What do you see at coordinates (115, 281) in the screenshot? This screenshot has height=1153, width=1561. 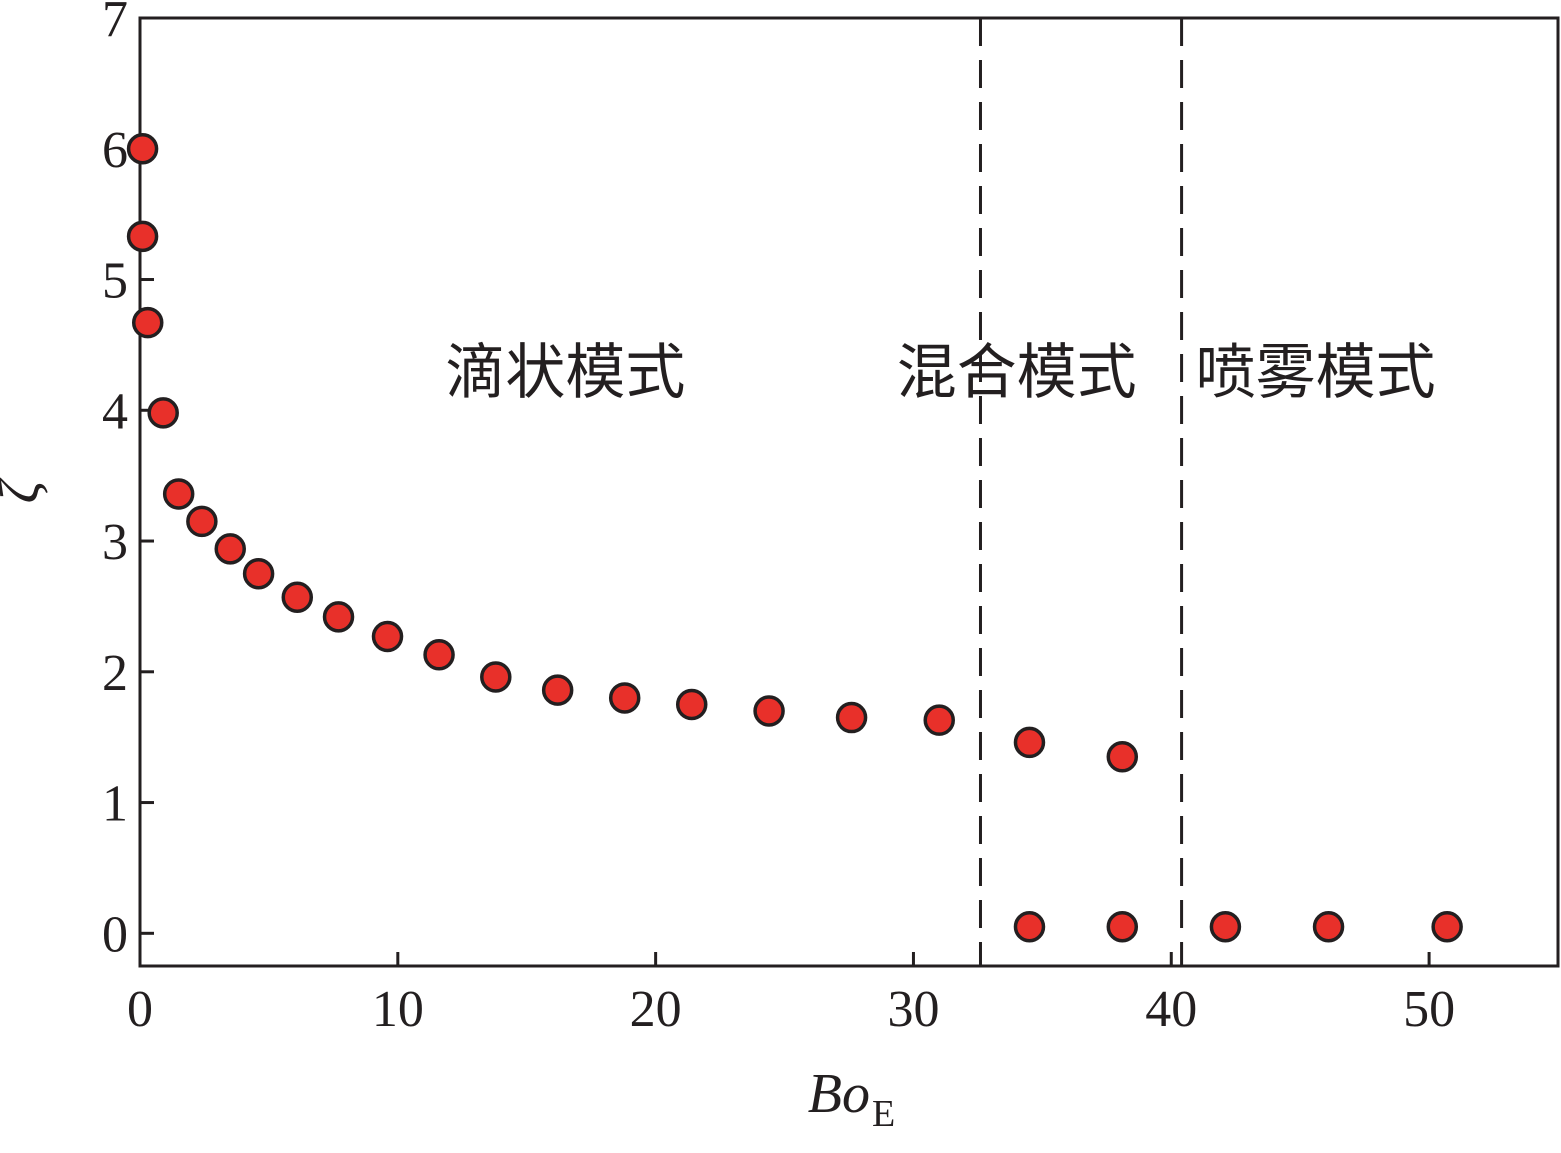 I see `y-tick-label: 5` at bounding box center [115, 281].